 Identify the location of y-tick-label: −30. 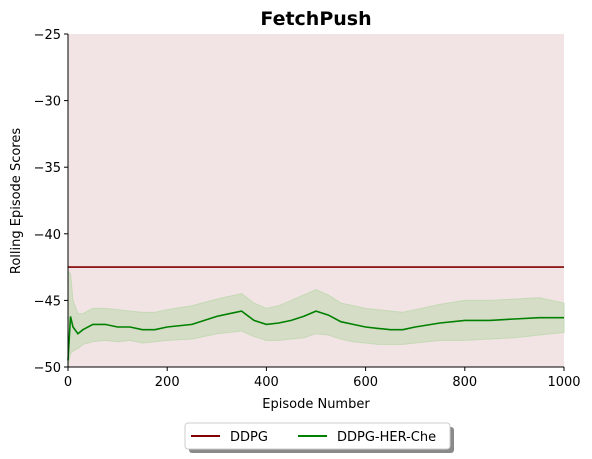
(47, 102).